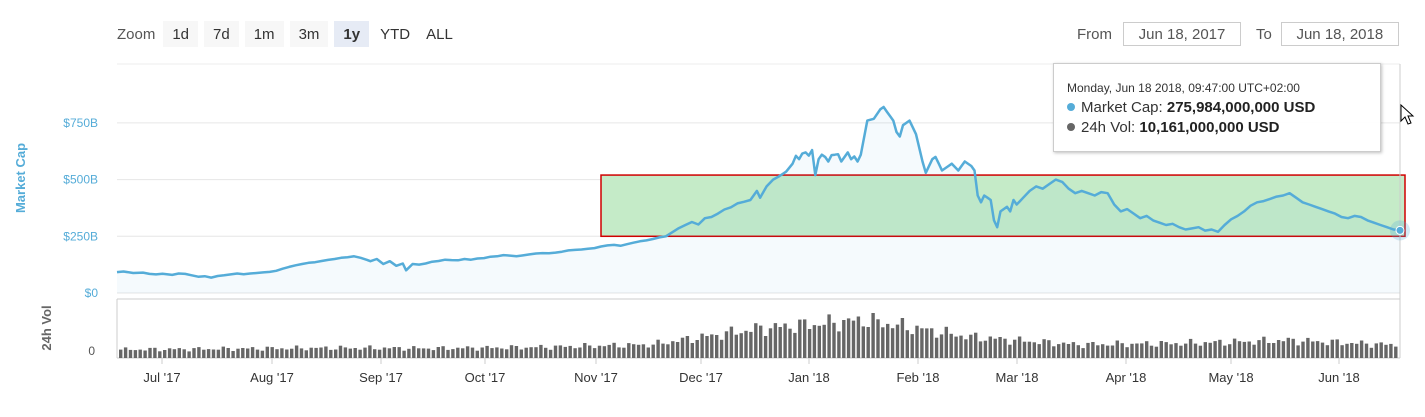 This screenshot has height=417, width=1425. What do you see at coordinates (91, 351) in the screenshot?
I see `volume-tick-label: 0` at bounding box center [91, 351].